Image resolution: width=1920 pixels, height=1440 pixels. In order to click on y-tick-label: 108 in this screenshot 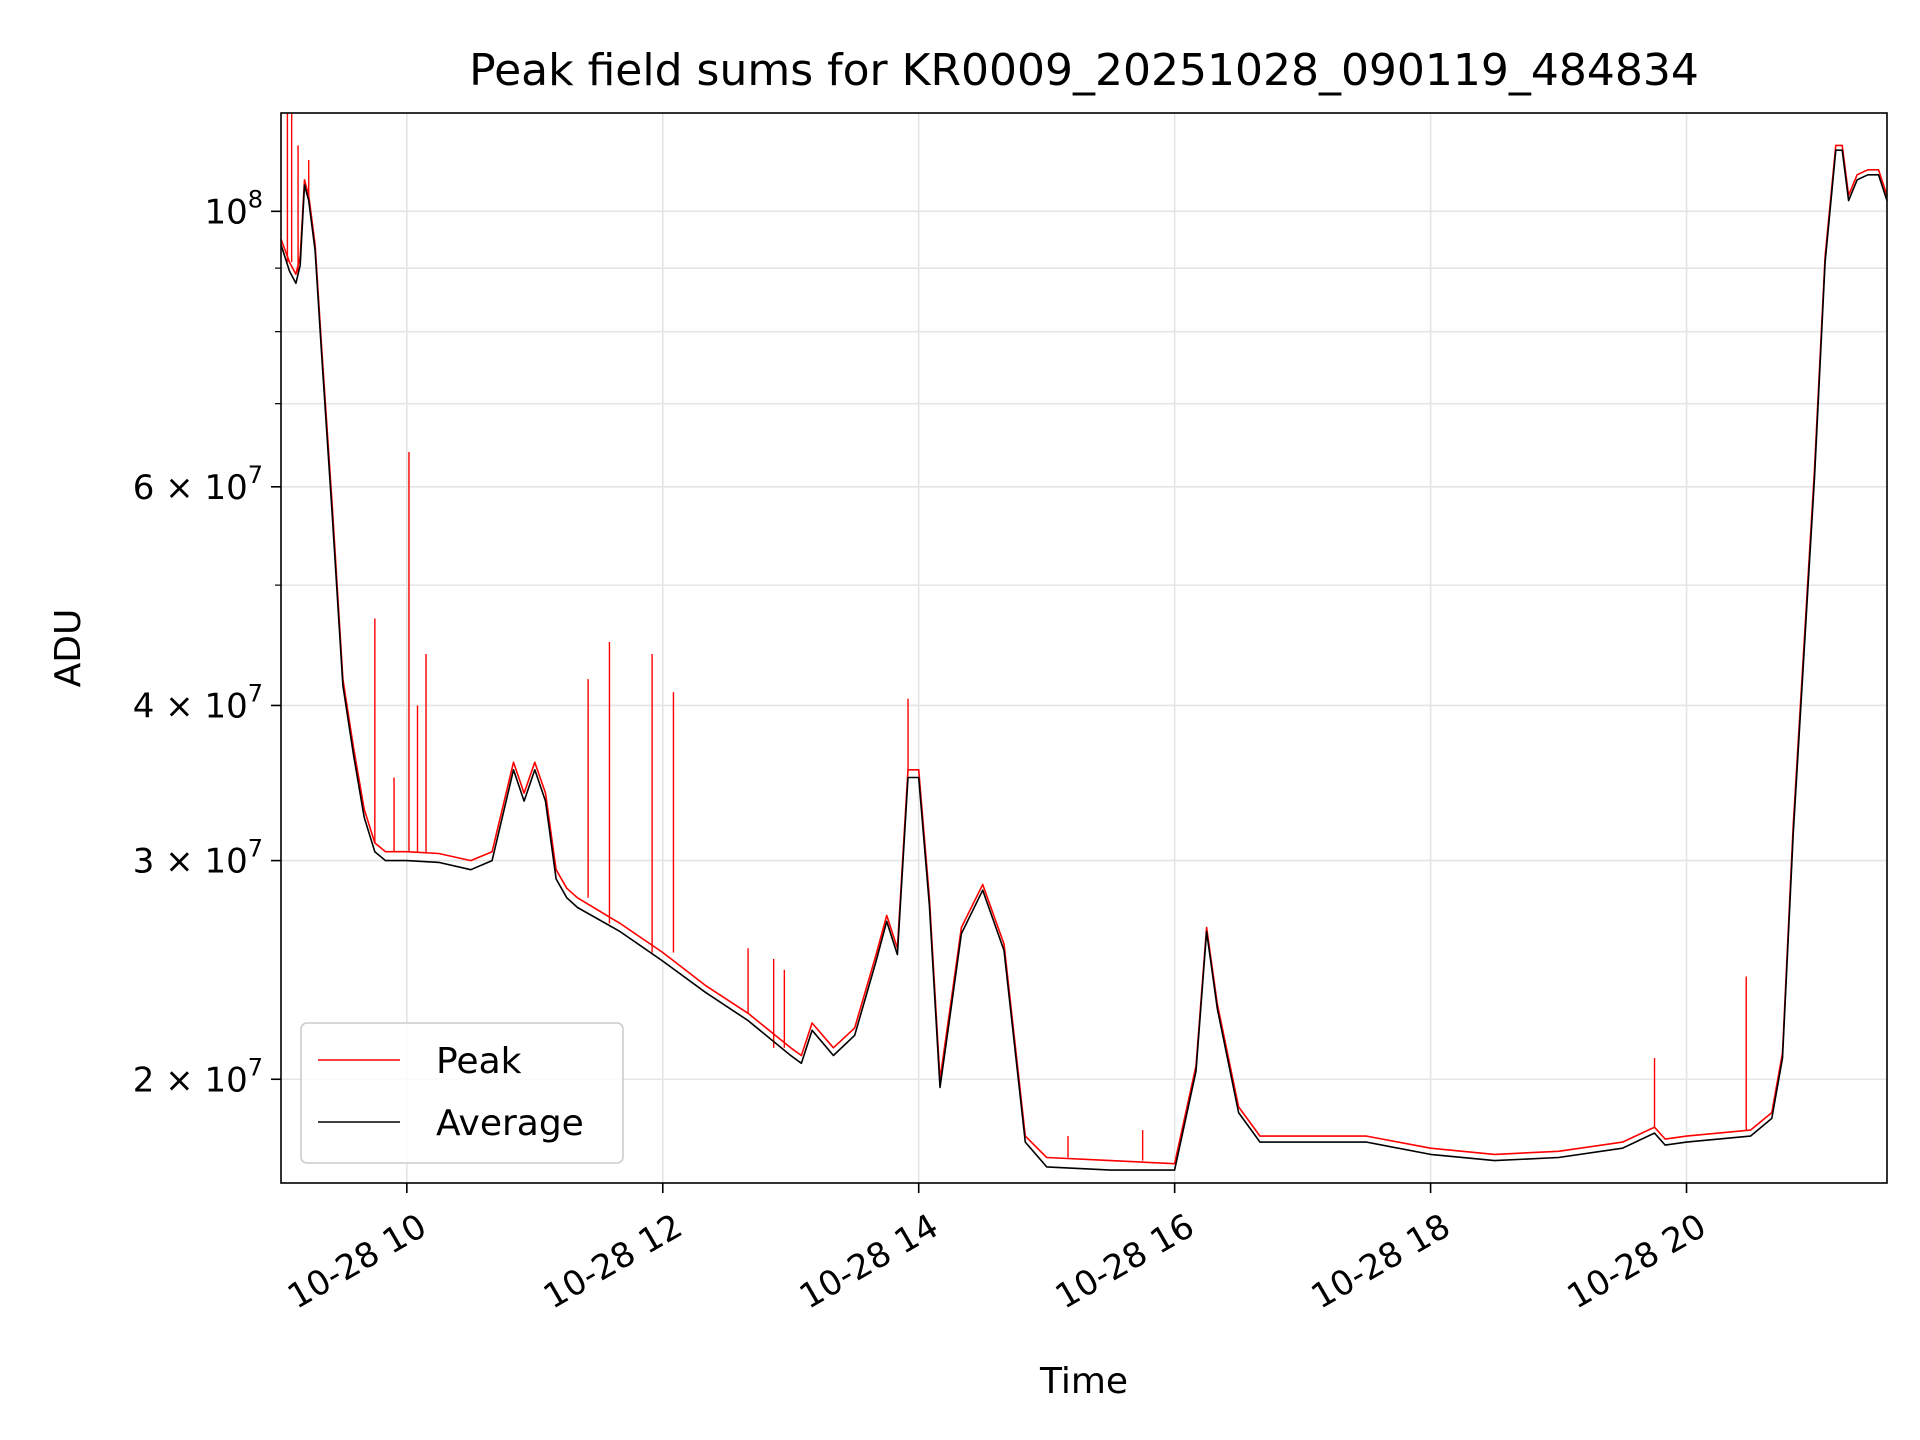, I will do `click(233, 208)`.